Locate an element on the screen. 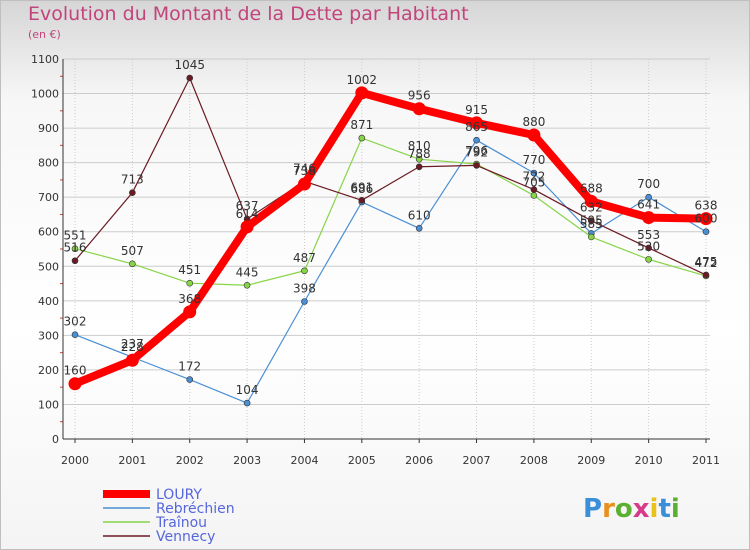  legend-label: LOURY is located at coordinates (179, 495).